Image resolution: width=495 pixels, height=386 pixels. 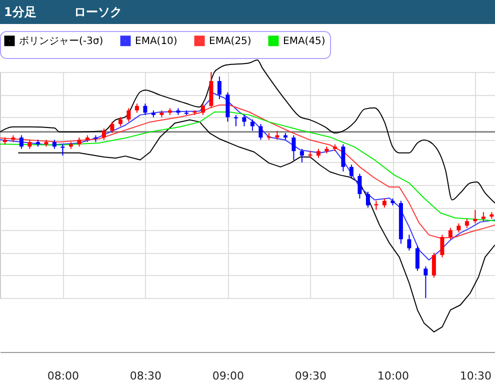 I want to click on x-tick-label: 10:00, so click(x=393, y=376).